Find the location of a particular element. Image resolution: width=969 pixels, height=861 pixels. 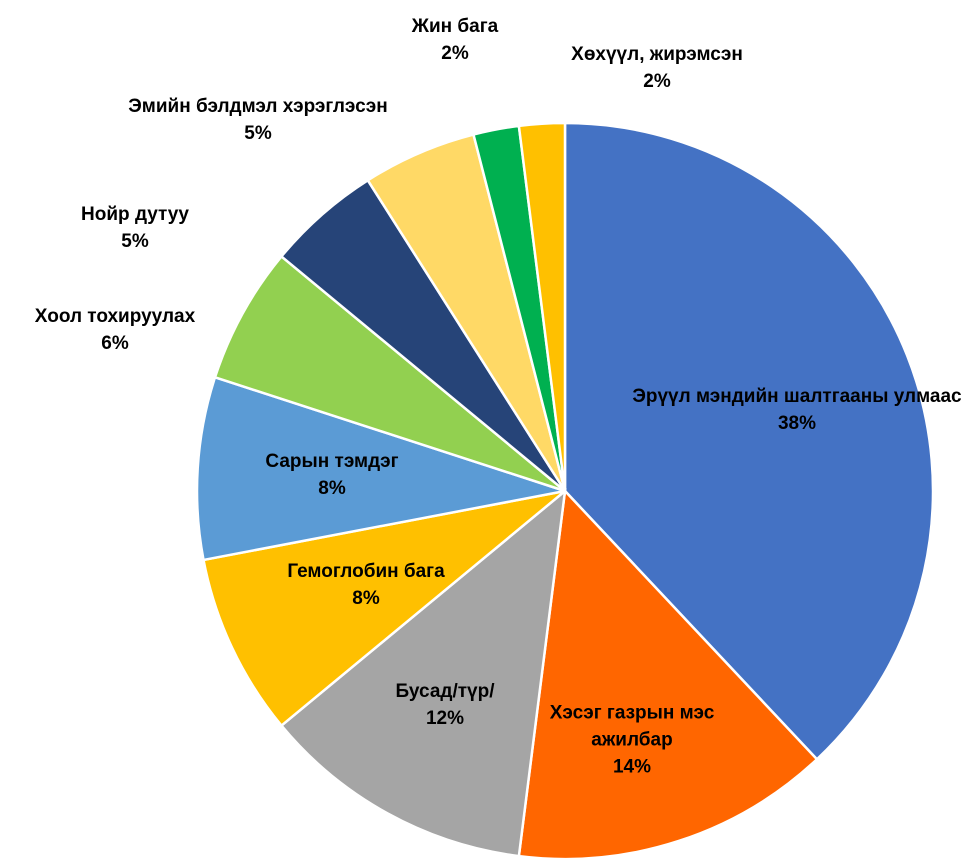

value-label: 14% is located at coordinates (632, 767).